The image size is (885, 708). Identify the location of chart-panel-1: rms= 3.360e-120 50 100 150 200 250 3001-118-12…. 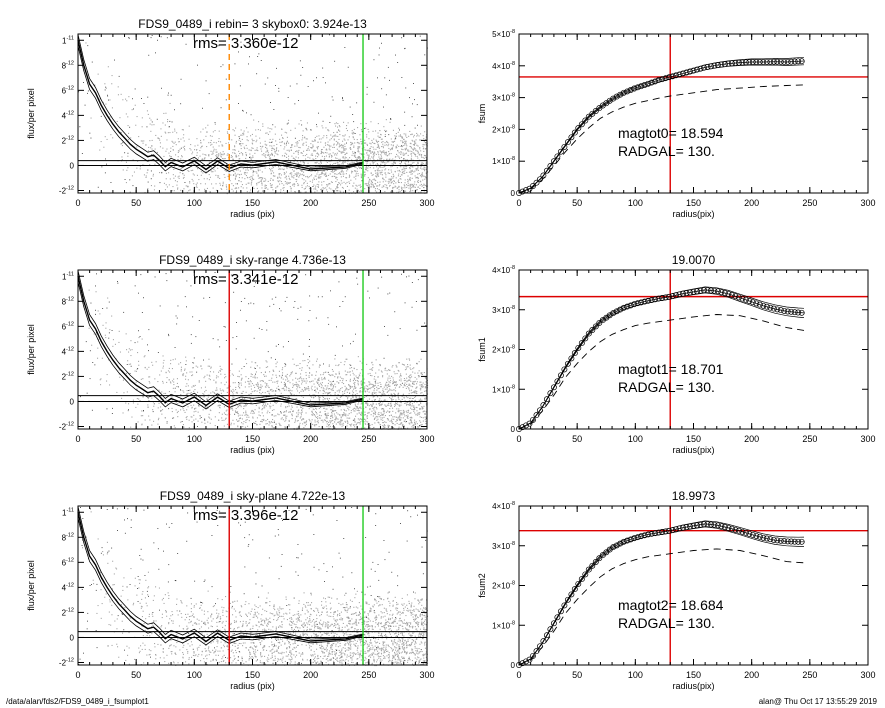
(230, 118).